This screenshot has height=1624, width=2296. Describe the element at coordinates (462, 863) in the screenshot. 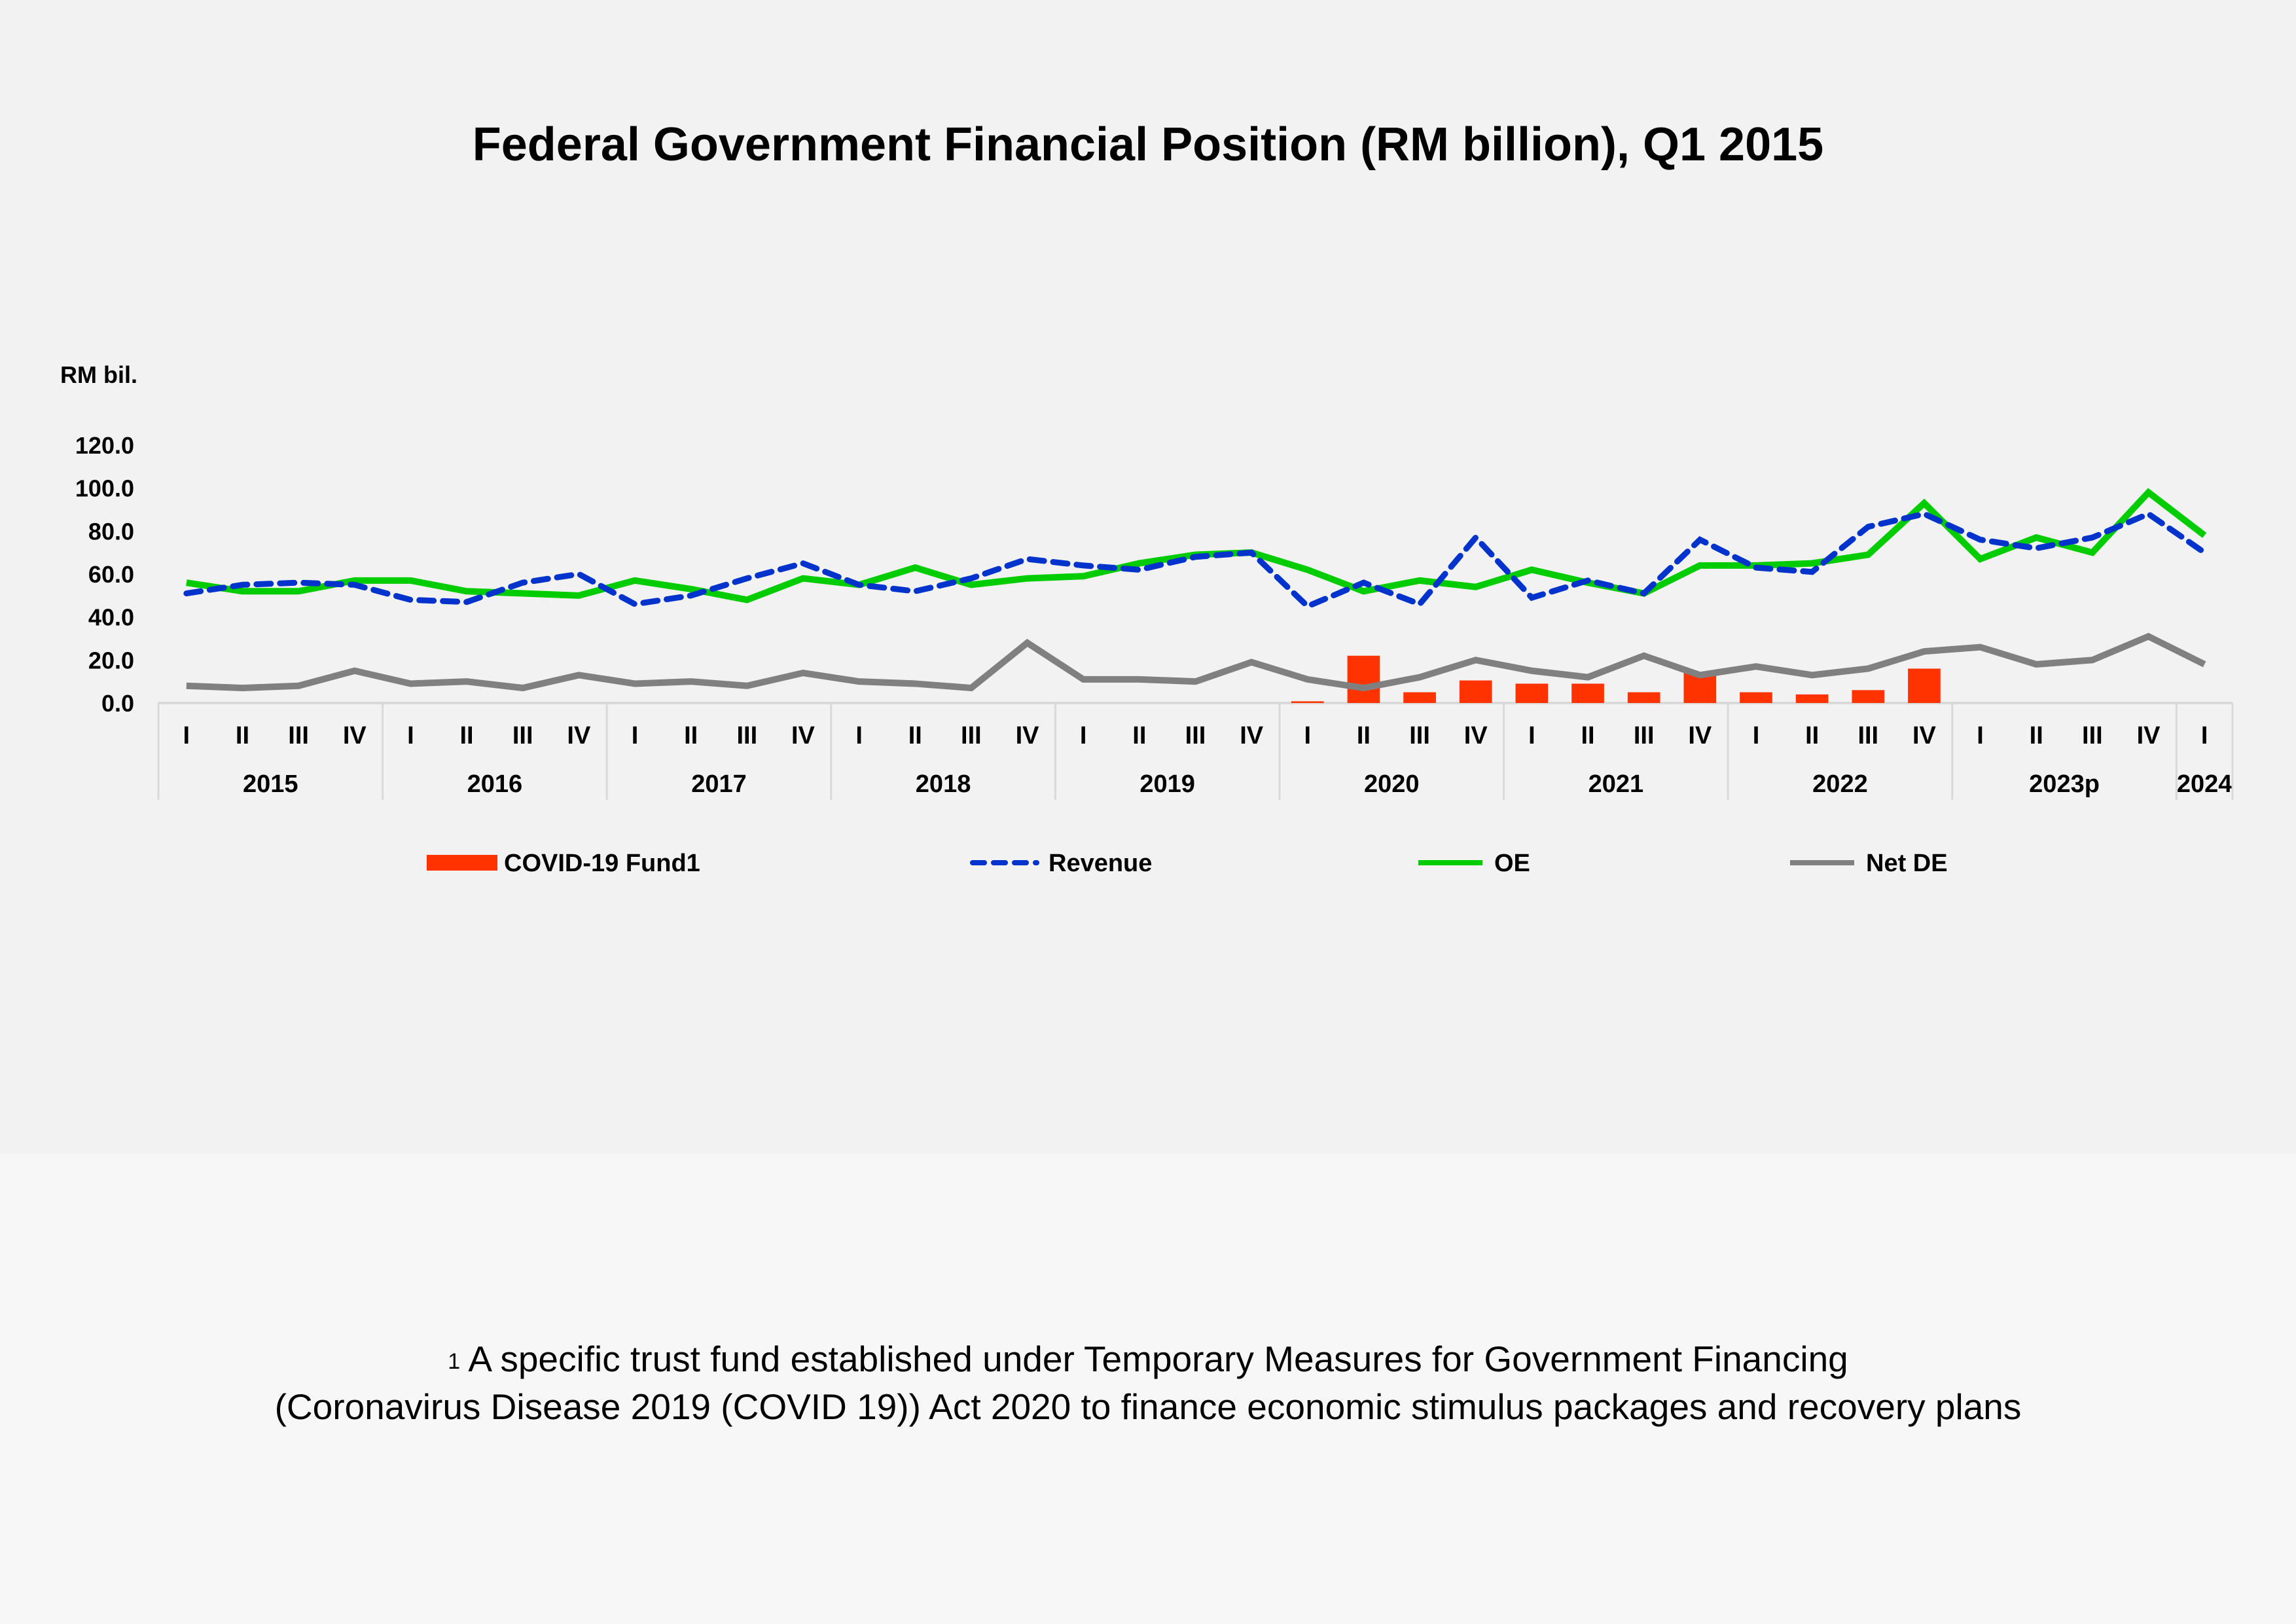

I see `legend-swatch-covid-fund` at that location.